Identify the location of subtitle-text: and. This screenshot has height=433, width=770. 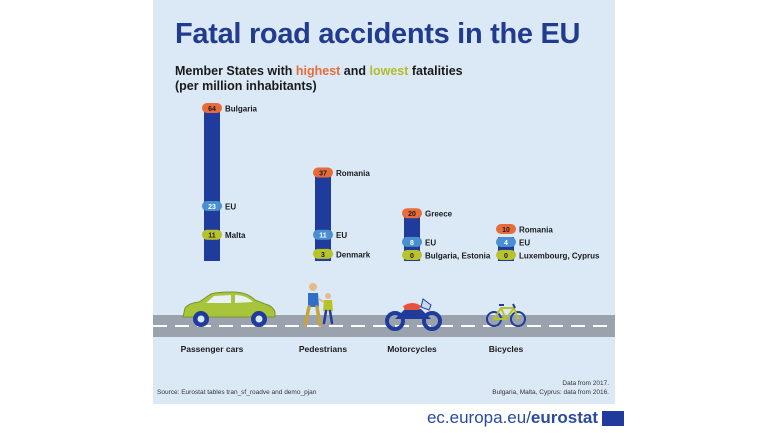
(355, 71).